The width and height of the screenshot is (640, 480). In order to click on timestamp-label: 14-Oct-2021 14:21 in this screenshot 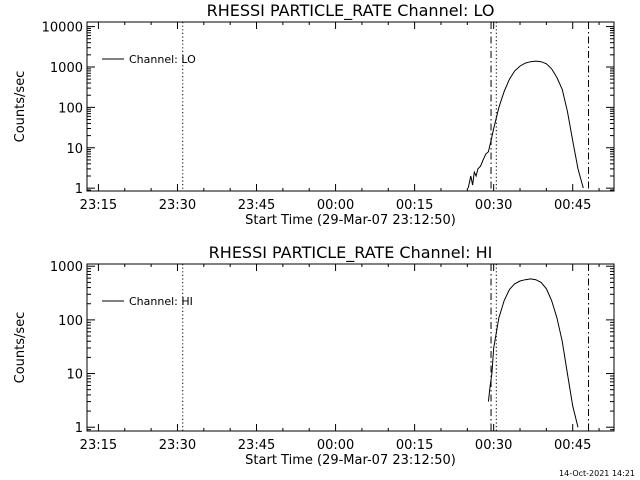, I will do `click(597, 473)`.